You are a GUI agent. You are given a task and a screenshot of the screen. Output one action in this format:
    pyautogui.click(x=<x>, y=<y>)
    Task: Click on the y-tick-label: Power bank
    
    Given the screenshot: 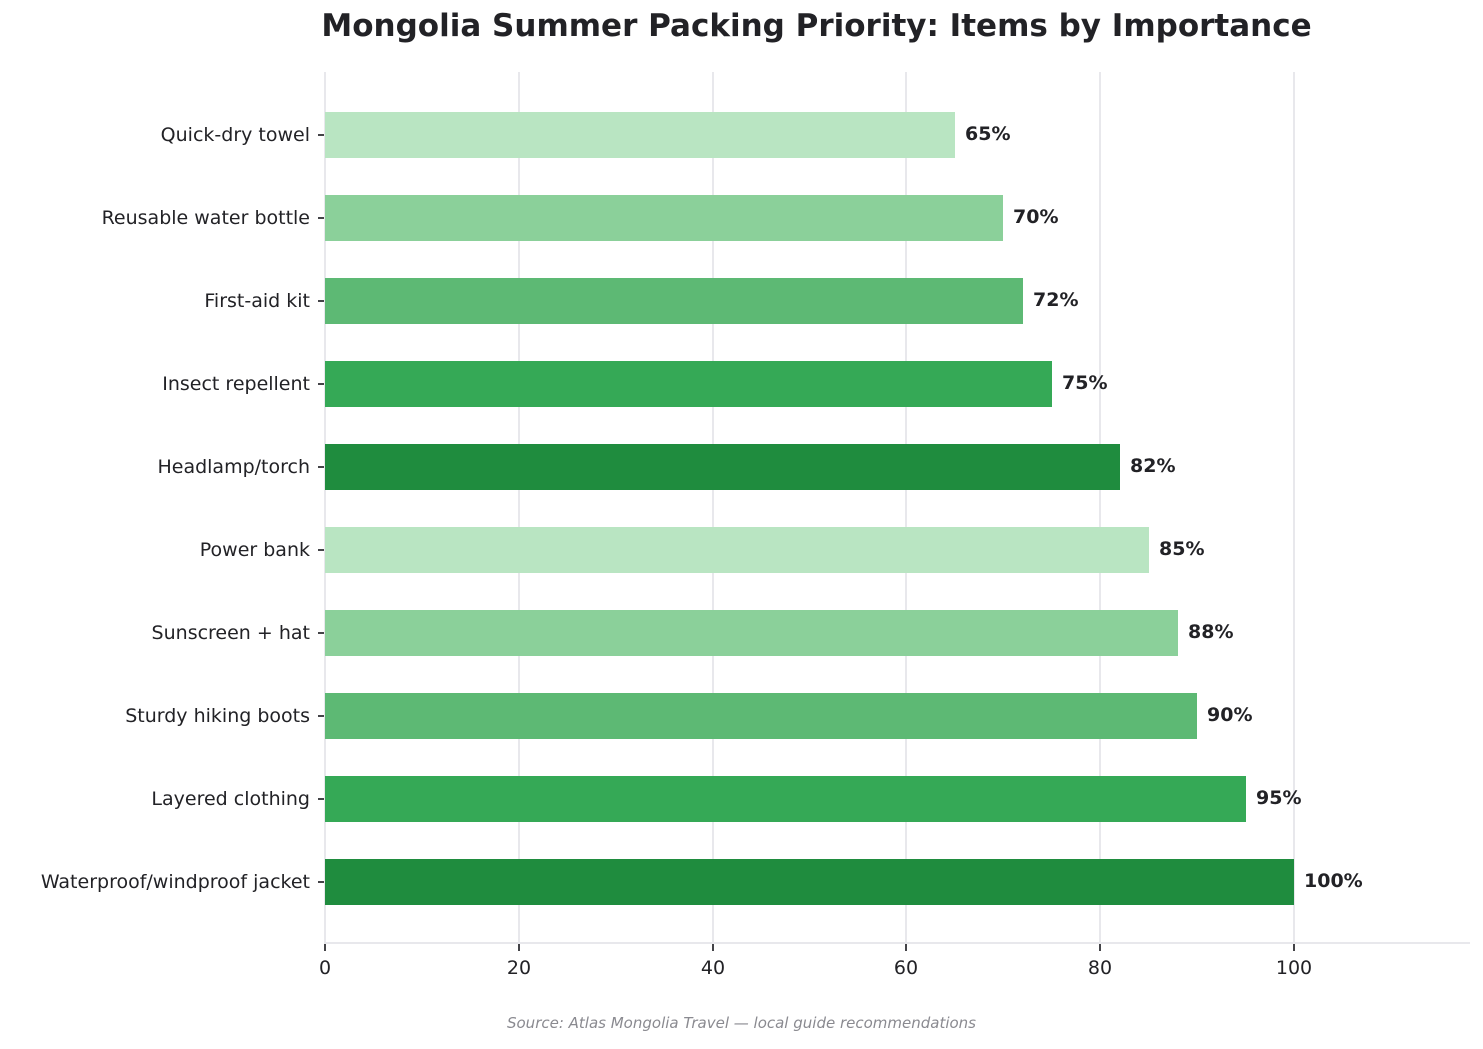 What is the action you would take?
    pyautogui.click(x=254, y=550)
    